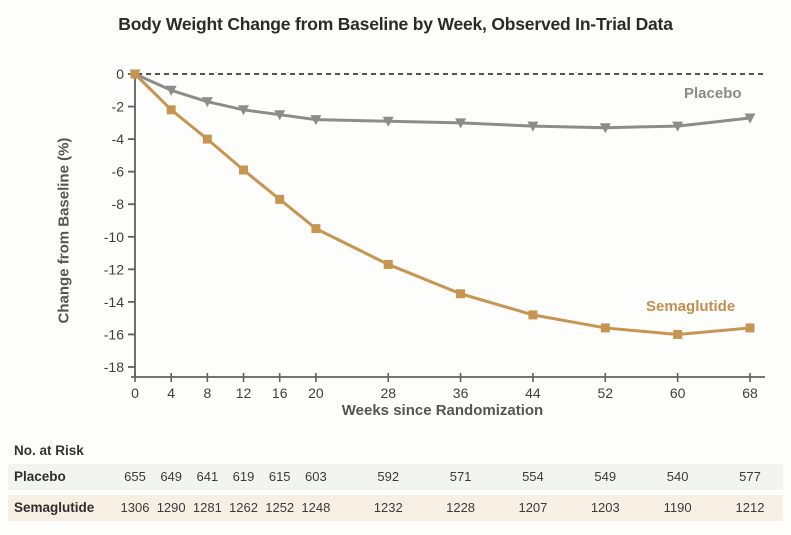  Describe the element at coordinates (54, 507) in the screenshot. I see `risk-row-label: Semaglutide` at that location.